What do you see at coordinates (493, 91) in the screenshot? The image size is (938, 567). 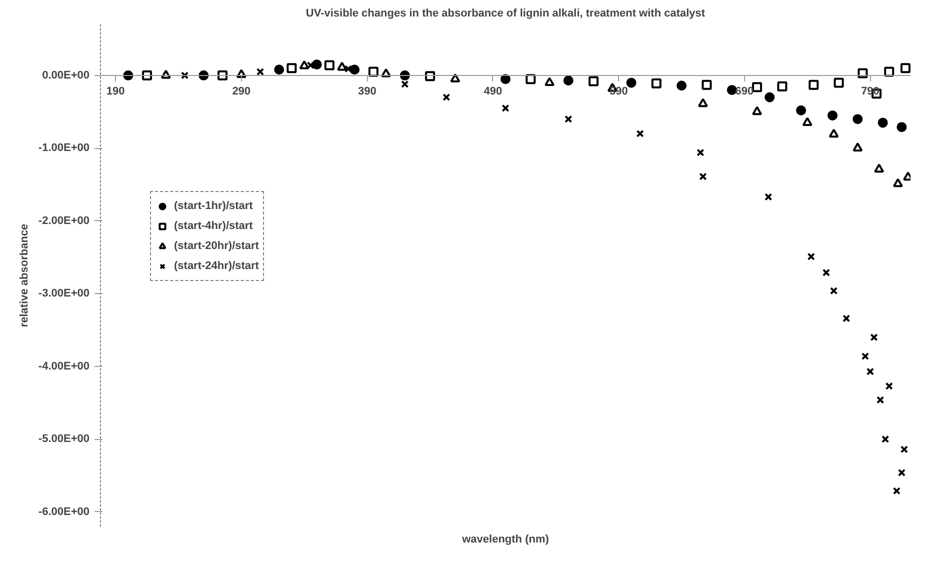 I see `x-tick-label: 490` at bounding box center [493, 91].